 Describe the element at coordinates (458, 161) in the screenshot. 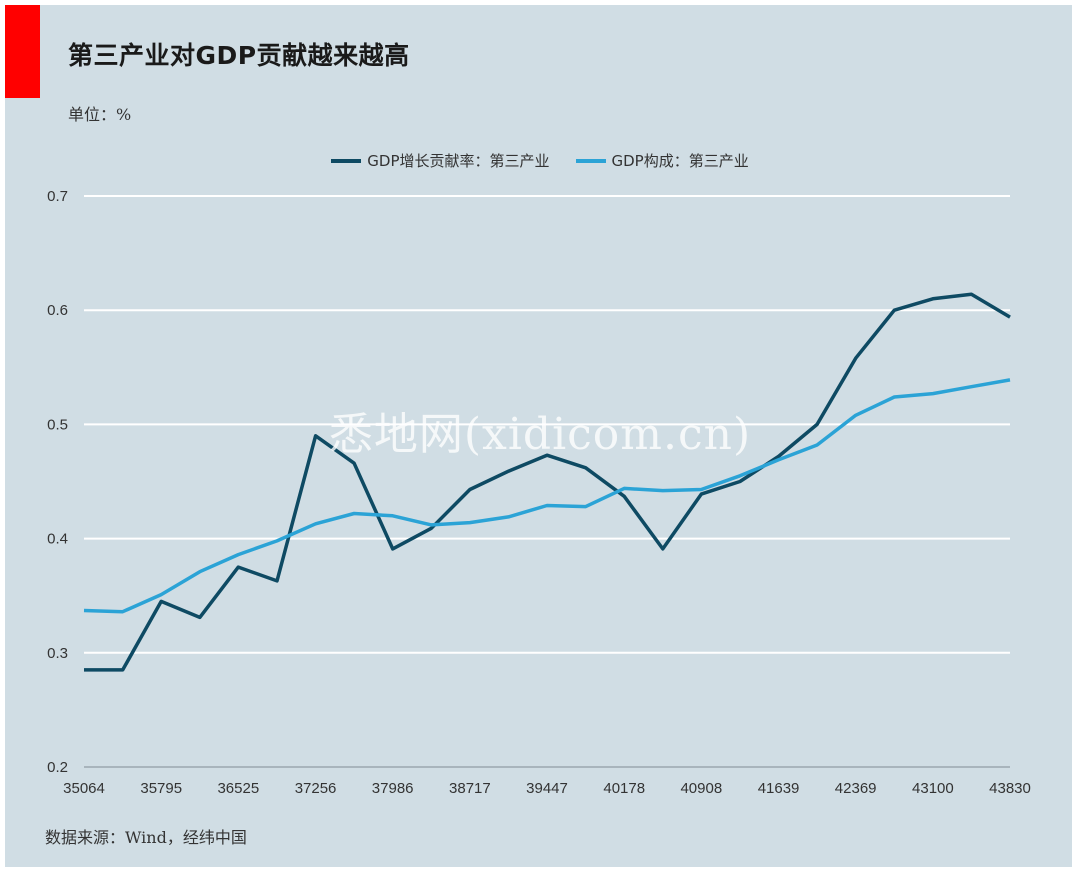

I see `legend-label-contribution: GDP增长贡献率：第三产业` at that location.